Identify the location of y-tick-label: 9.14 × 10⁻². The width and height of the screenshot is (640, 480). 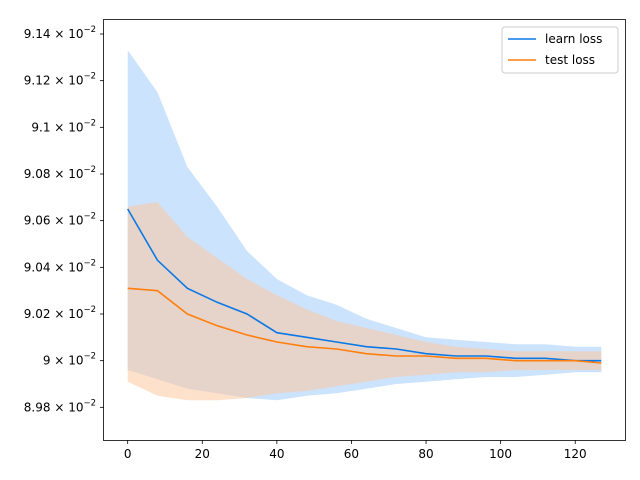
(60, 33).